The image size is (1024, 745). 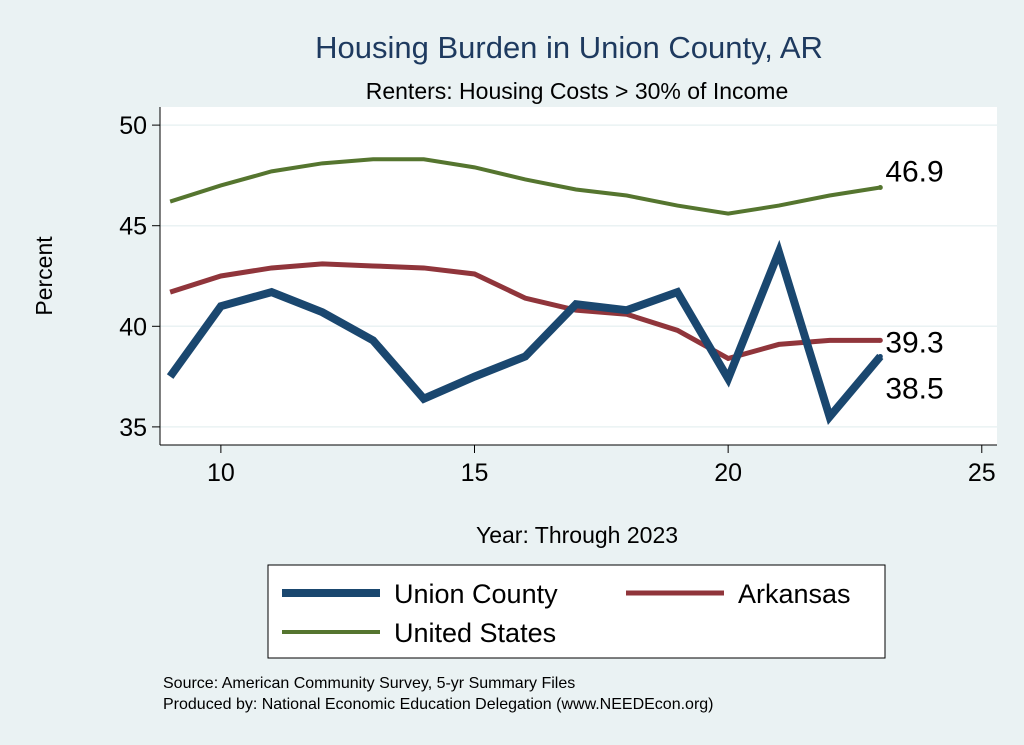 What do you see at coordinates (475, 633) in the screenshot?
I see `legend-label-united-states: United States` at bounding box center [475, 633].